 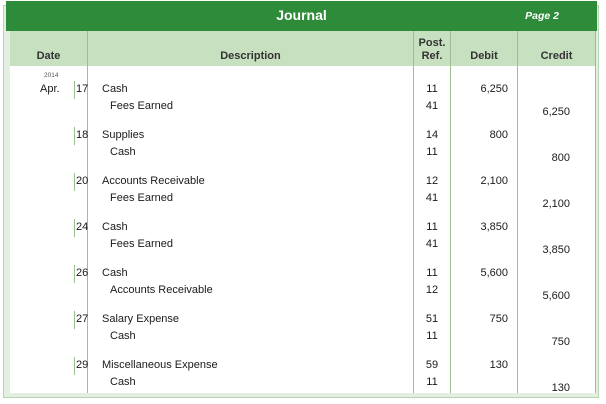 What do you see at coordinates (82, 273) in the screenshot?
I see `entry-day: 26` at bounding box center [82, 273].